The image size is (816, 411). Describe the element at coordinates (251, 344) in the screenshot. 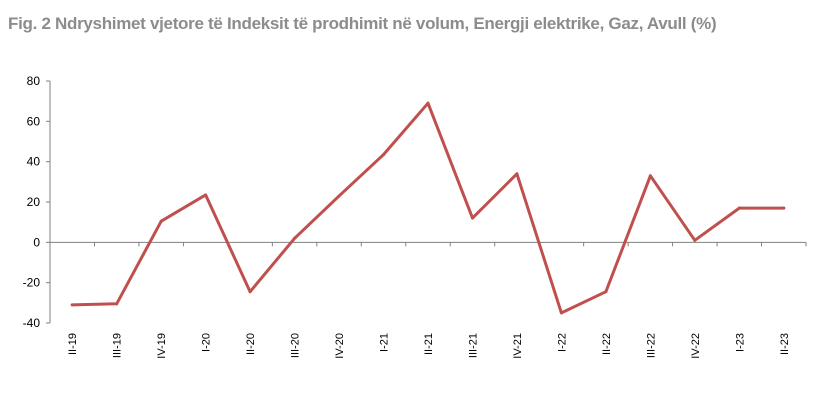

I see `x-tick-label: II-20` at that location.